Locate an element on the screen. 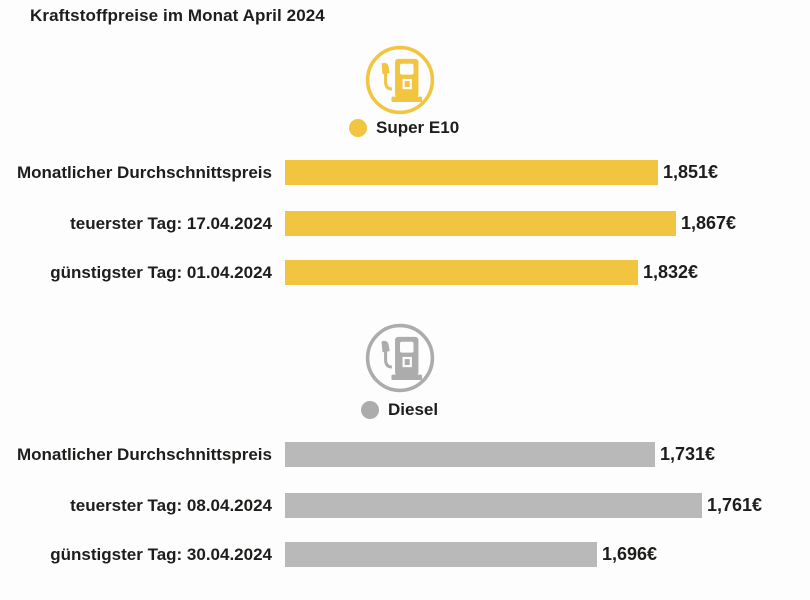 The width and height of the screenshot is (810, 600). bar-row-super-average: Monatlicher Durchschnittspreis 1,851€ is located at coordinates (405, 172).